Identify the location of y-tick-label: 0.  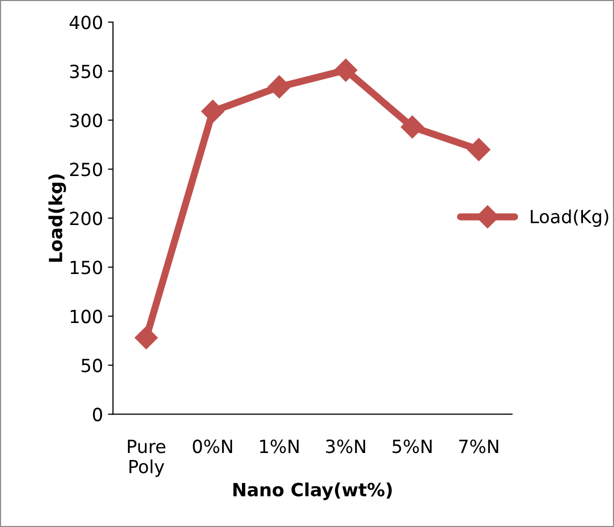
(97, 415).